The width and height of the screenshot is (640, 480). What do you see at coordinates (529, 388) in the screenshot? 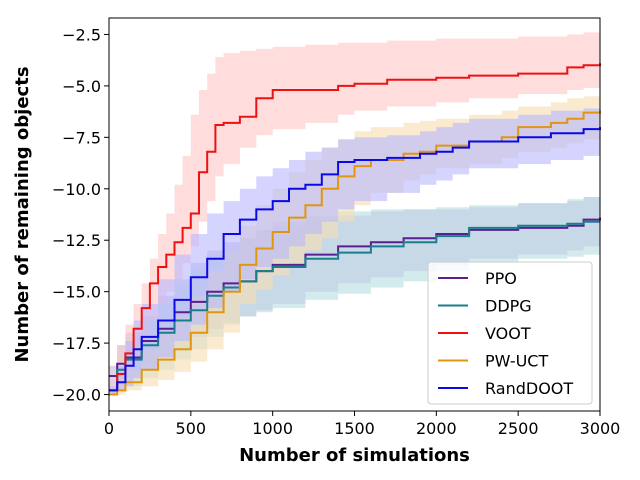
I see `legend-label-randdoot: RandDOOT` at bounding box center [529, 388].